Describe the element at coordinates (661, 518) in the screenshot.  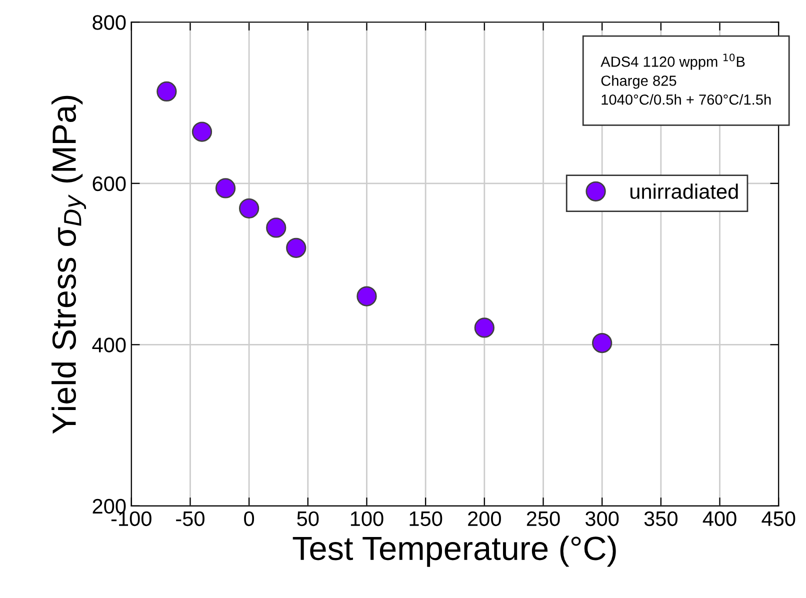
I see `x-tick-label: 350` at that location.